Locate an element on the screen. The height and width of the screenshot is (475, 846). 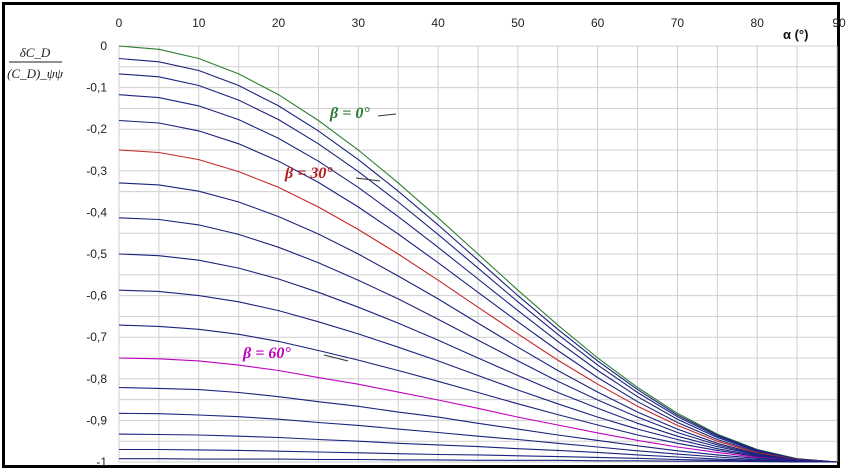
y-axis-label-numerator: δC_D is located at coordinates (35, 52).